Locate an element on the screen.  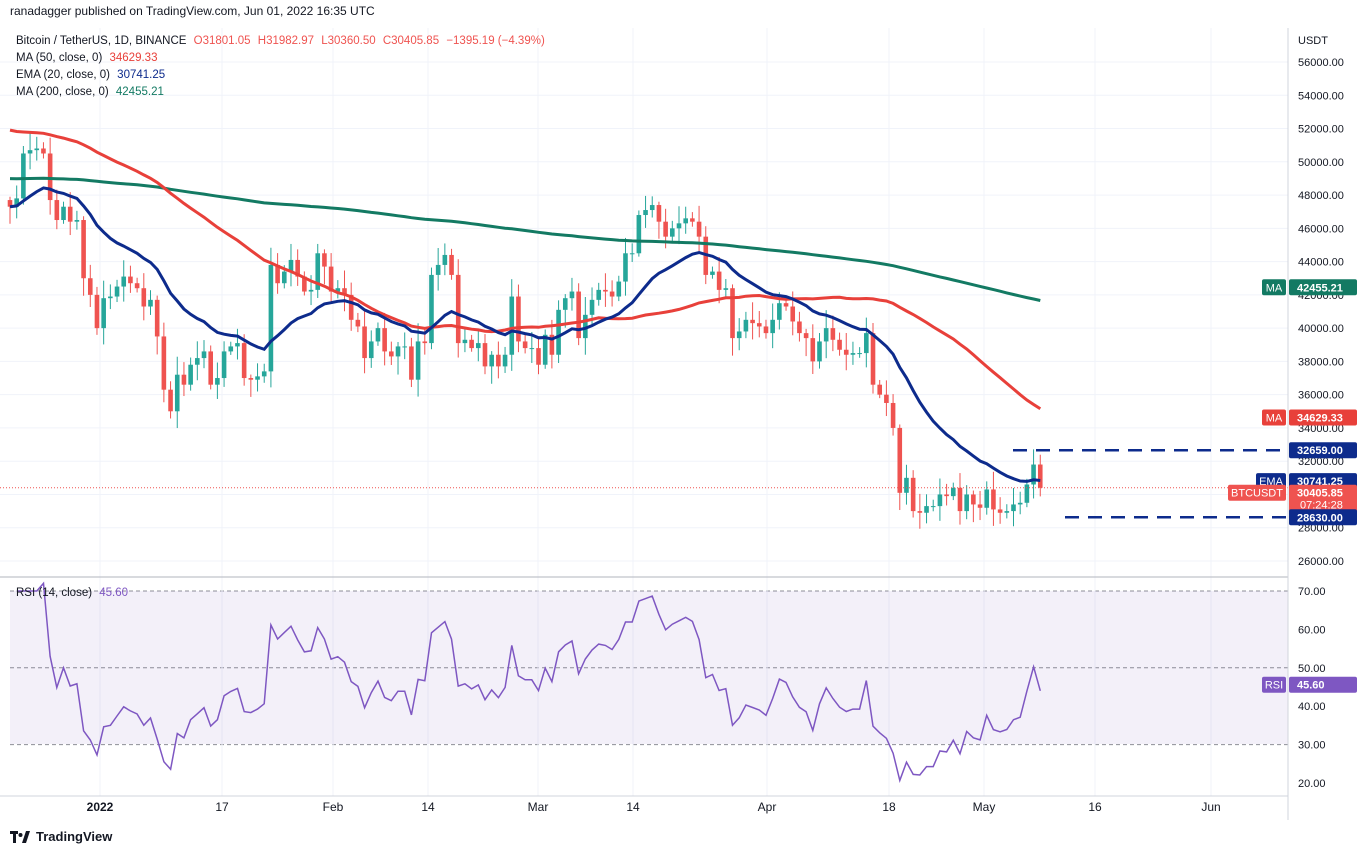
symbol-label: Bitcoin / TetherUS, 1D, BINANCE is located at coordinates (101, 41).